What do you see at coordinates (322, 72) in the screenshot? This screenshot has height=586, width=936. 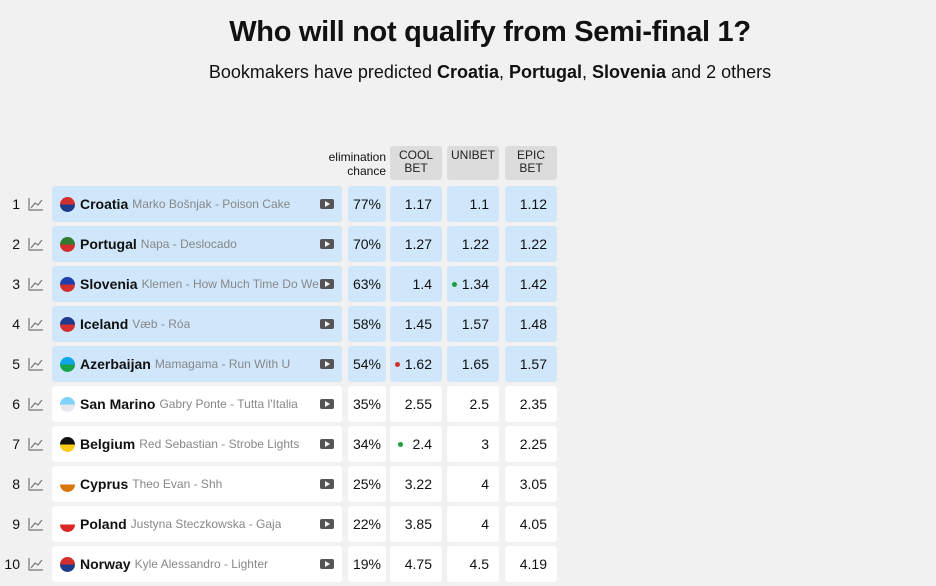 I see `subtitle-part: Bookmakers have predicted` at bounding box center [322, 72].